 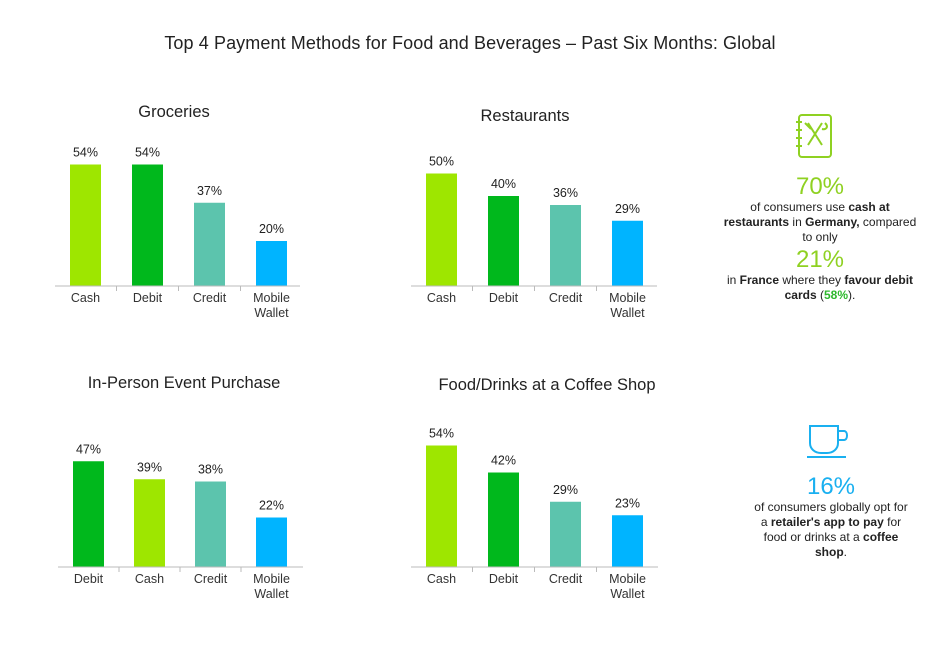 What do you see at coordinates (210, 470) in the screenshot?
I see `data-label: 38%` at bounding box center [210, 470].